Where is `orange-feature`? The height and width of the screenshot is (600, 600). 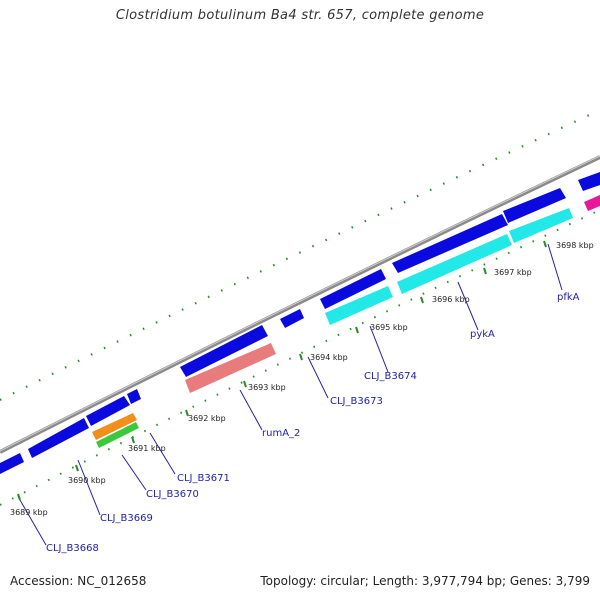 orange-feature is located at coordinates (114, 426).